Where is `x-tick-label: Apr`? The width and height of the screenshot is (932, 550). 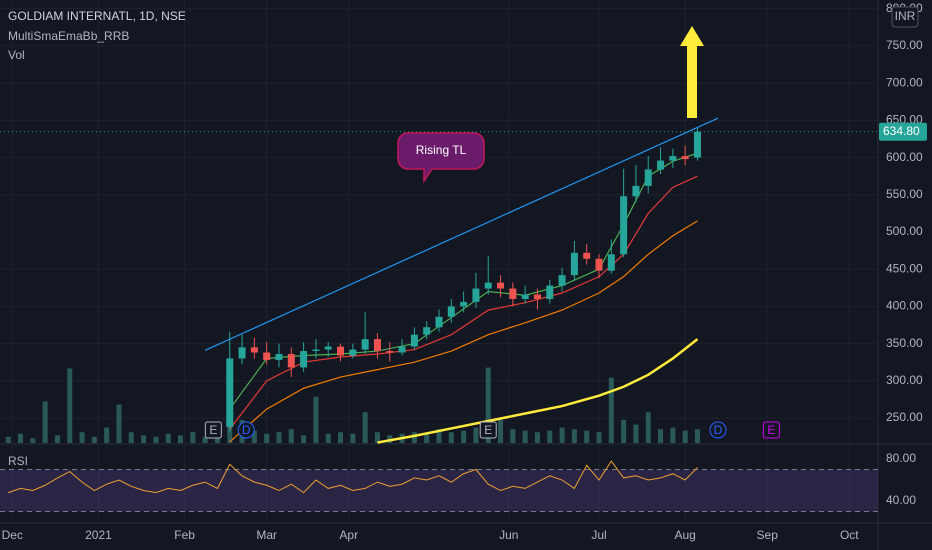 x-tick-label: Apr is located at coordinates (348, 535).